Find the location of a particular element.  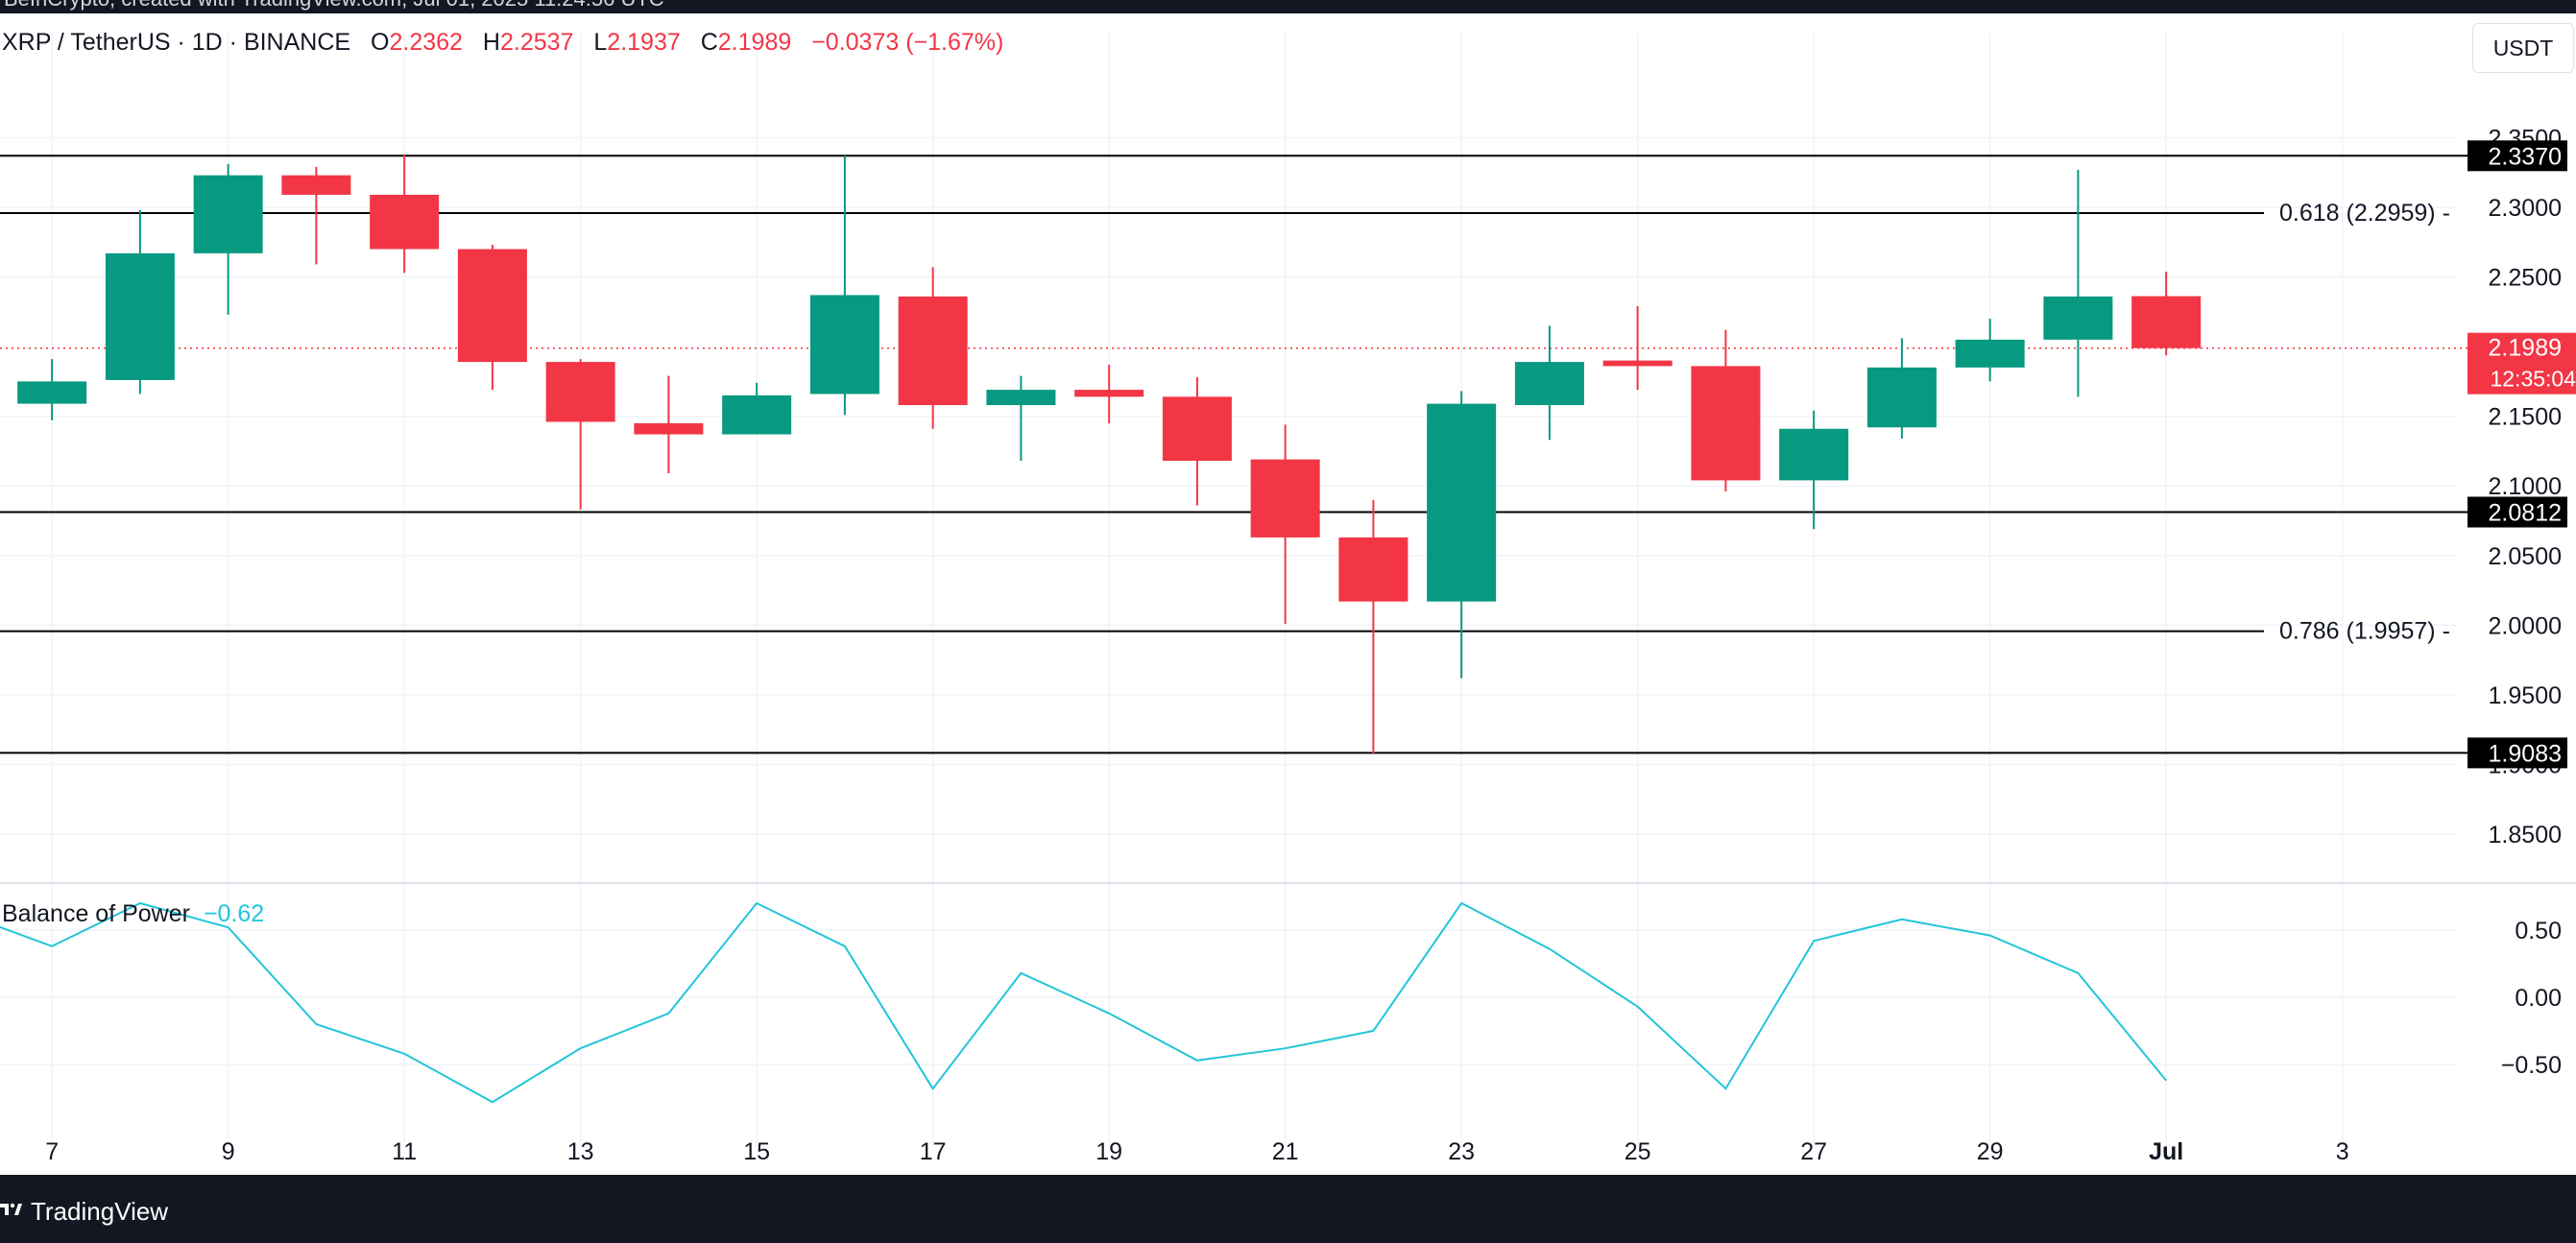

bop-value: −0.62 is located at coordinates (234, 914).